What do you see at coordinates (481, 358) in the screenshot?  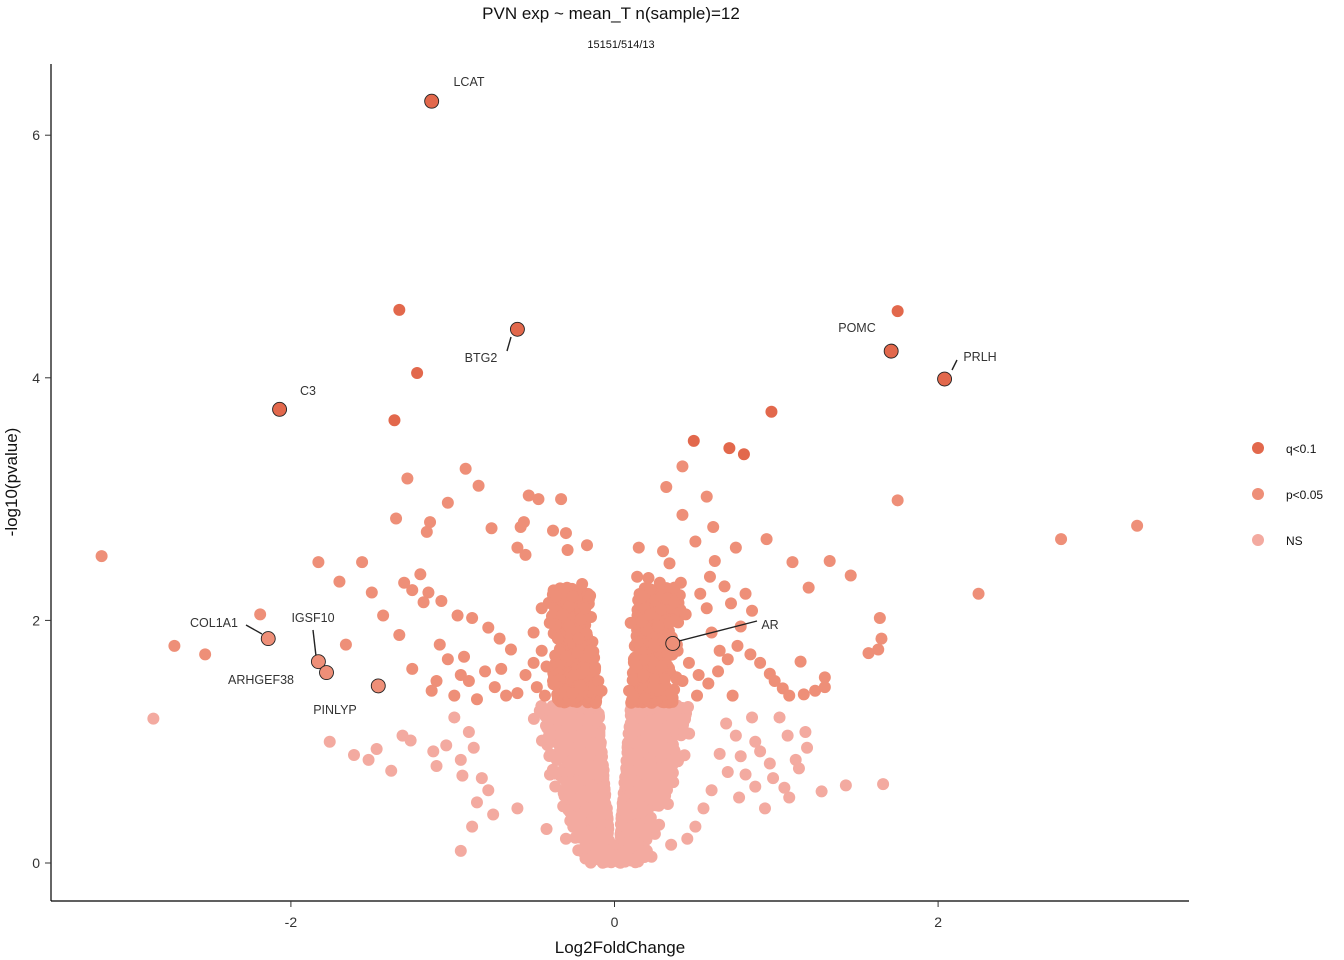 I see `gene-label-btg2: BTG2` at bounding box center [481, 358].